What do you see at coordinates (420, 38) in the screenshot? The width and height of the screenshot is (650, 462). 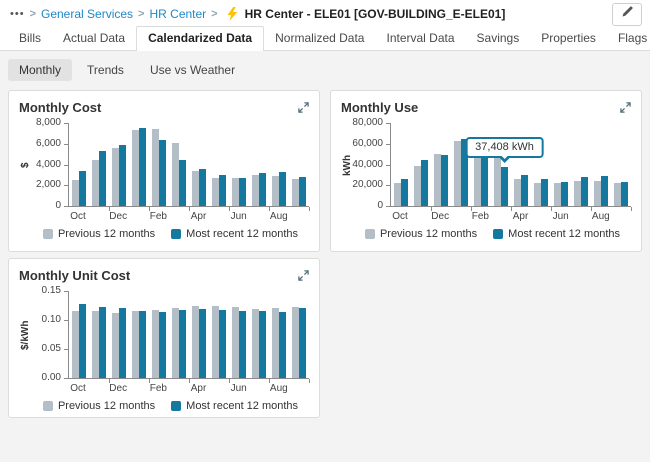 I see `tab-interval-data: Interval Data` at bounding box center [420, 38].